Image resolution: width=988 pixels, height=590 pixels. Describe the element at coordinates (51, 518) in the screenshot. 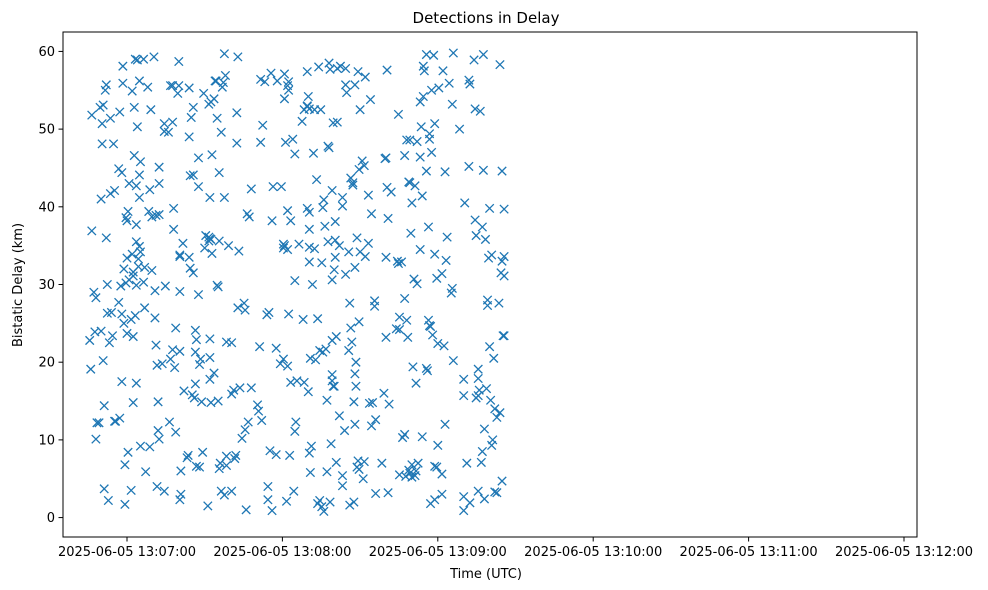

I see `y-tick-label: 0` at that location.